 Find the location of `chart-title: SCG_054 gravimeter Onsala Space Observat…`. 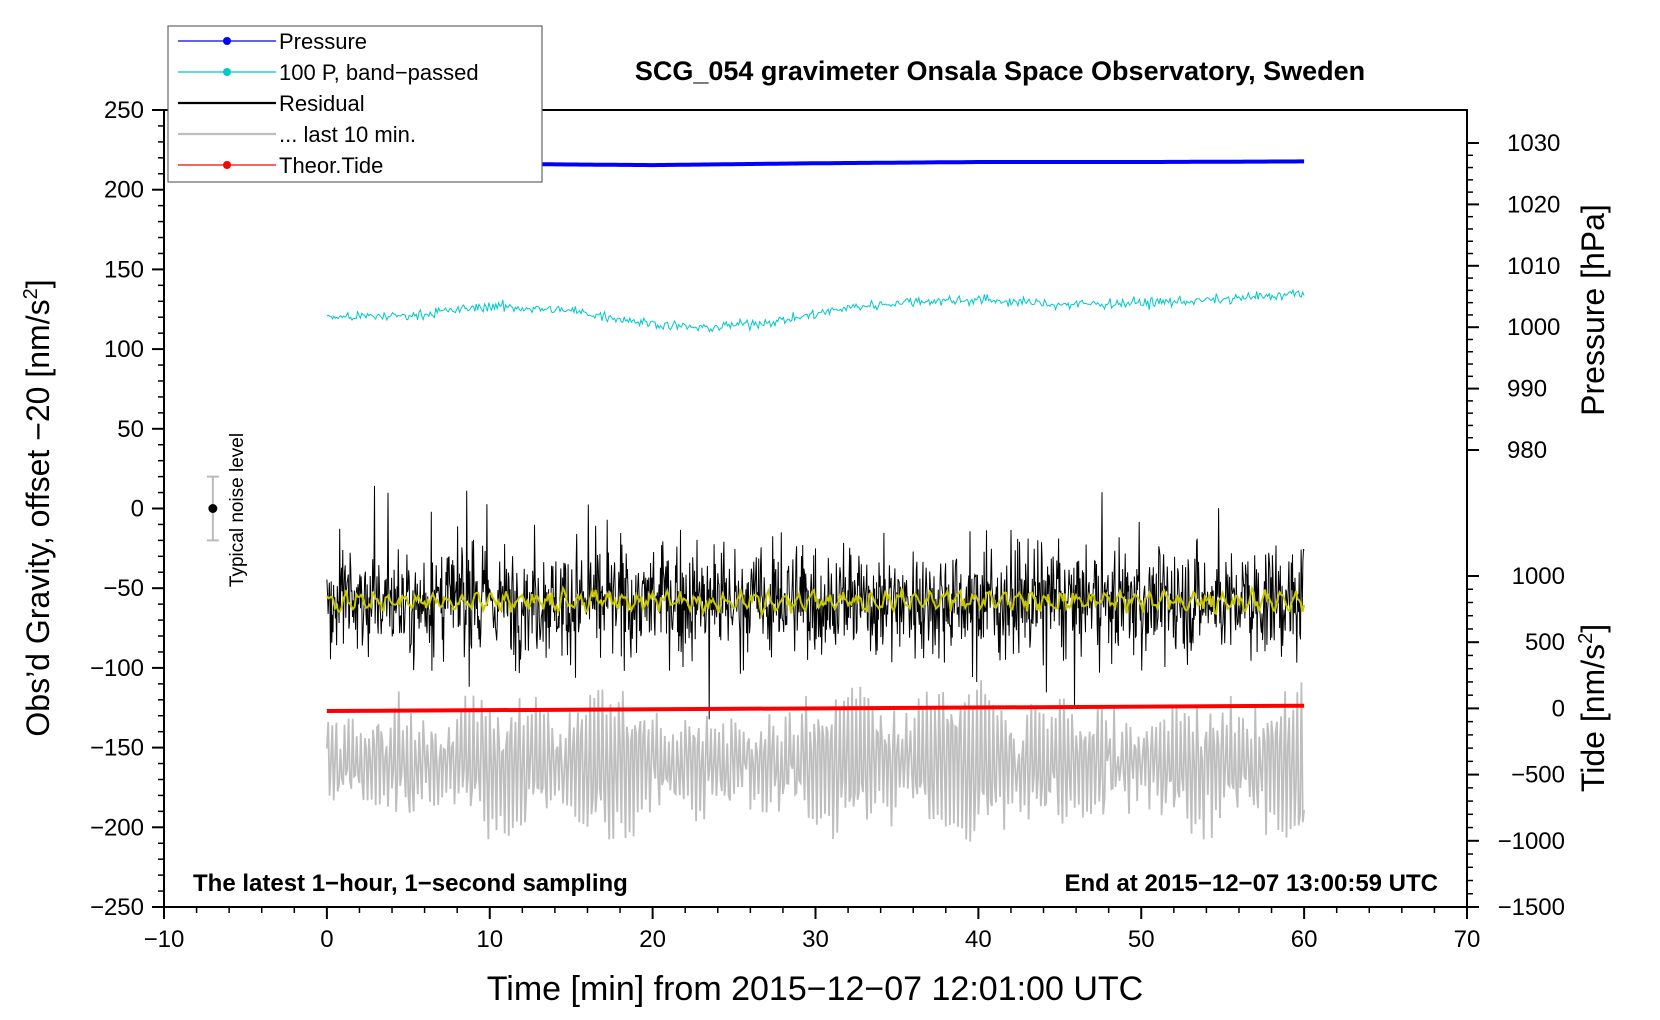

chart-title: SCG_054 gravimeter Onsala Space Observat… is located at coordinates (1000, 71).